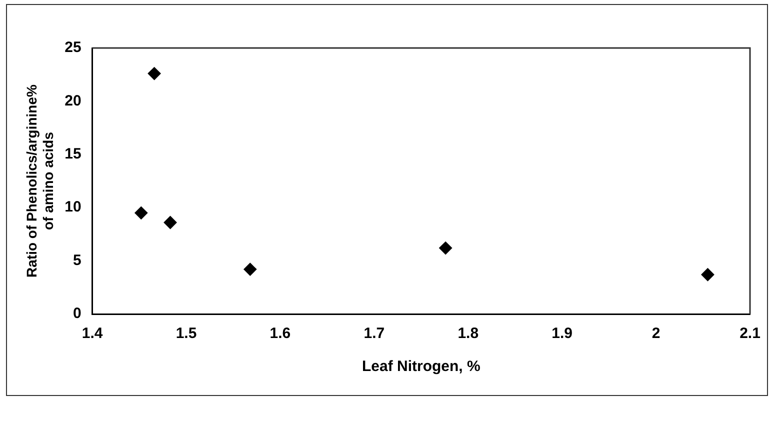 This screenshot has height=426, width=772. What do you see at coordinates (750, 333) in the screenshot?
I see `x-tick-label: 2.1` at bounding box center [750, 333].